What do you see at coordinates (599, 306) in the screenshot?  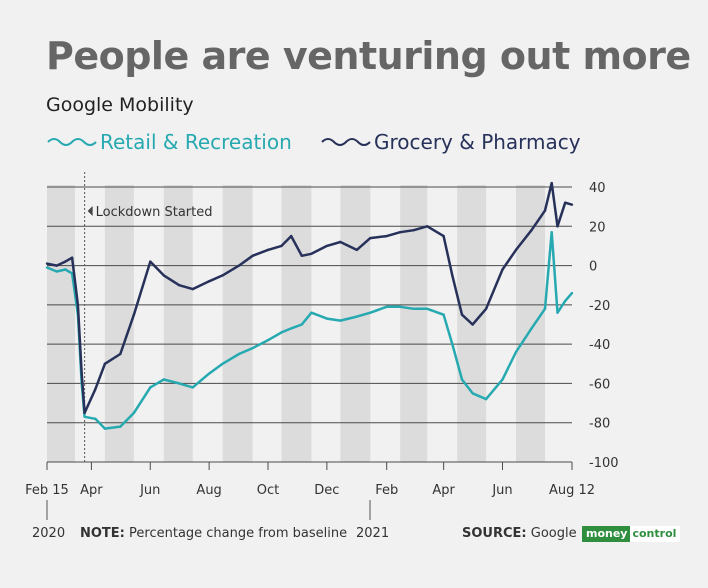 I see `y-tick-label: -20` at bounding box center [599, 306].